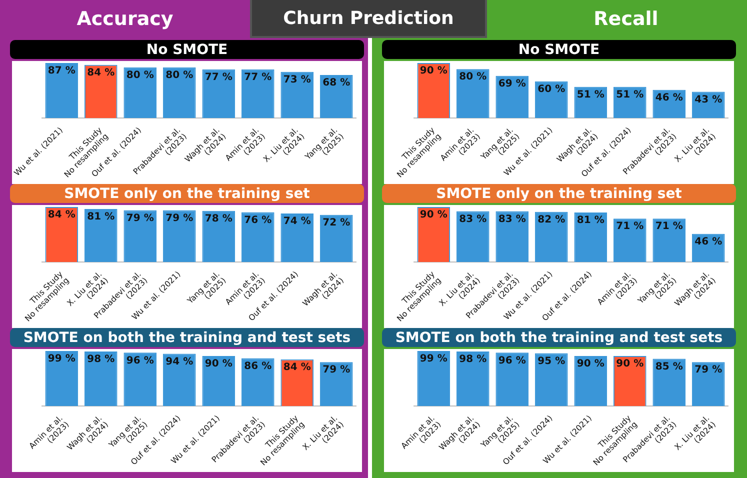  I want to click on data-label: 72 %, so click(336, 222).